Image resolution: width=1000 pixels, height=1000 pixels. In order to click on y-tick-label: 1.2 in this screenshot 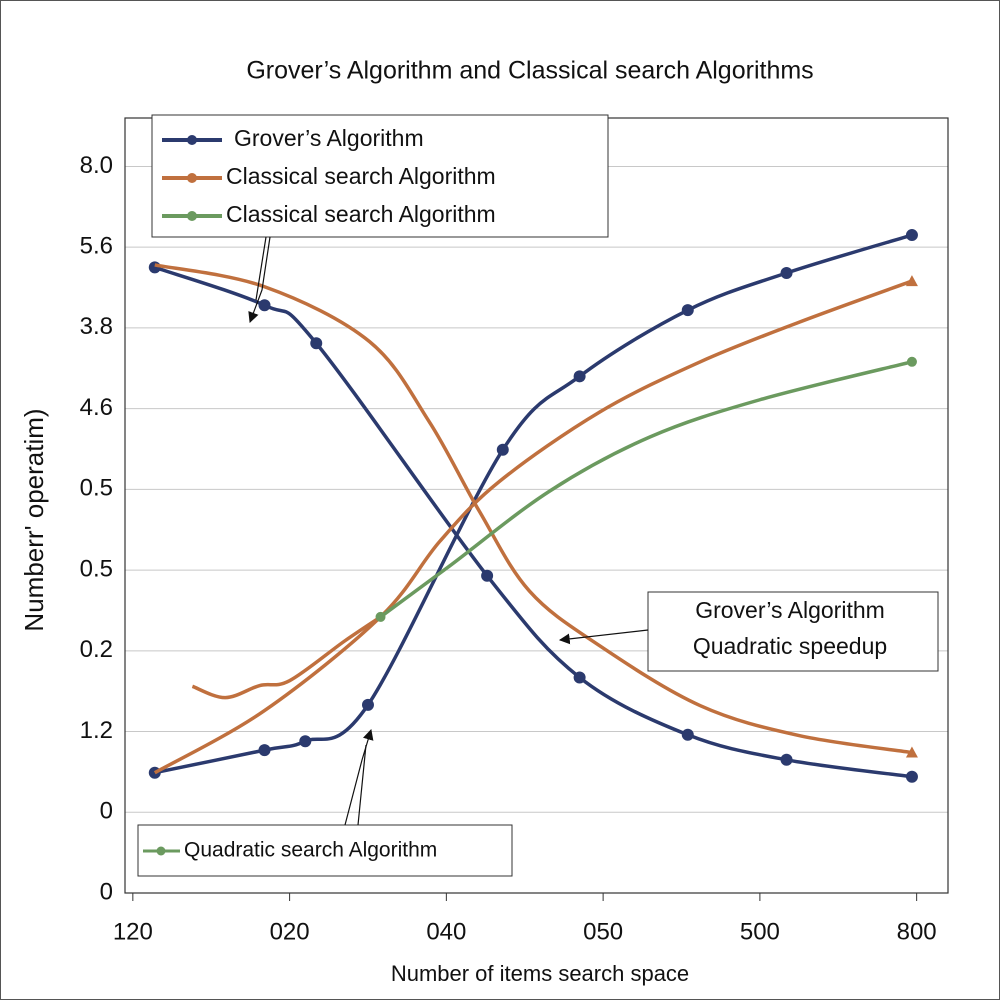, I will do `click(96, 730)`.